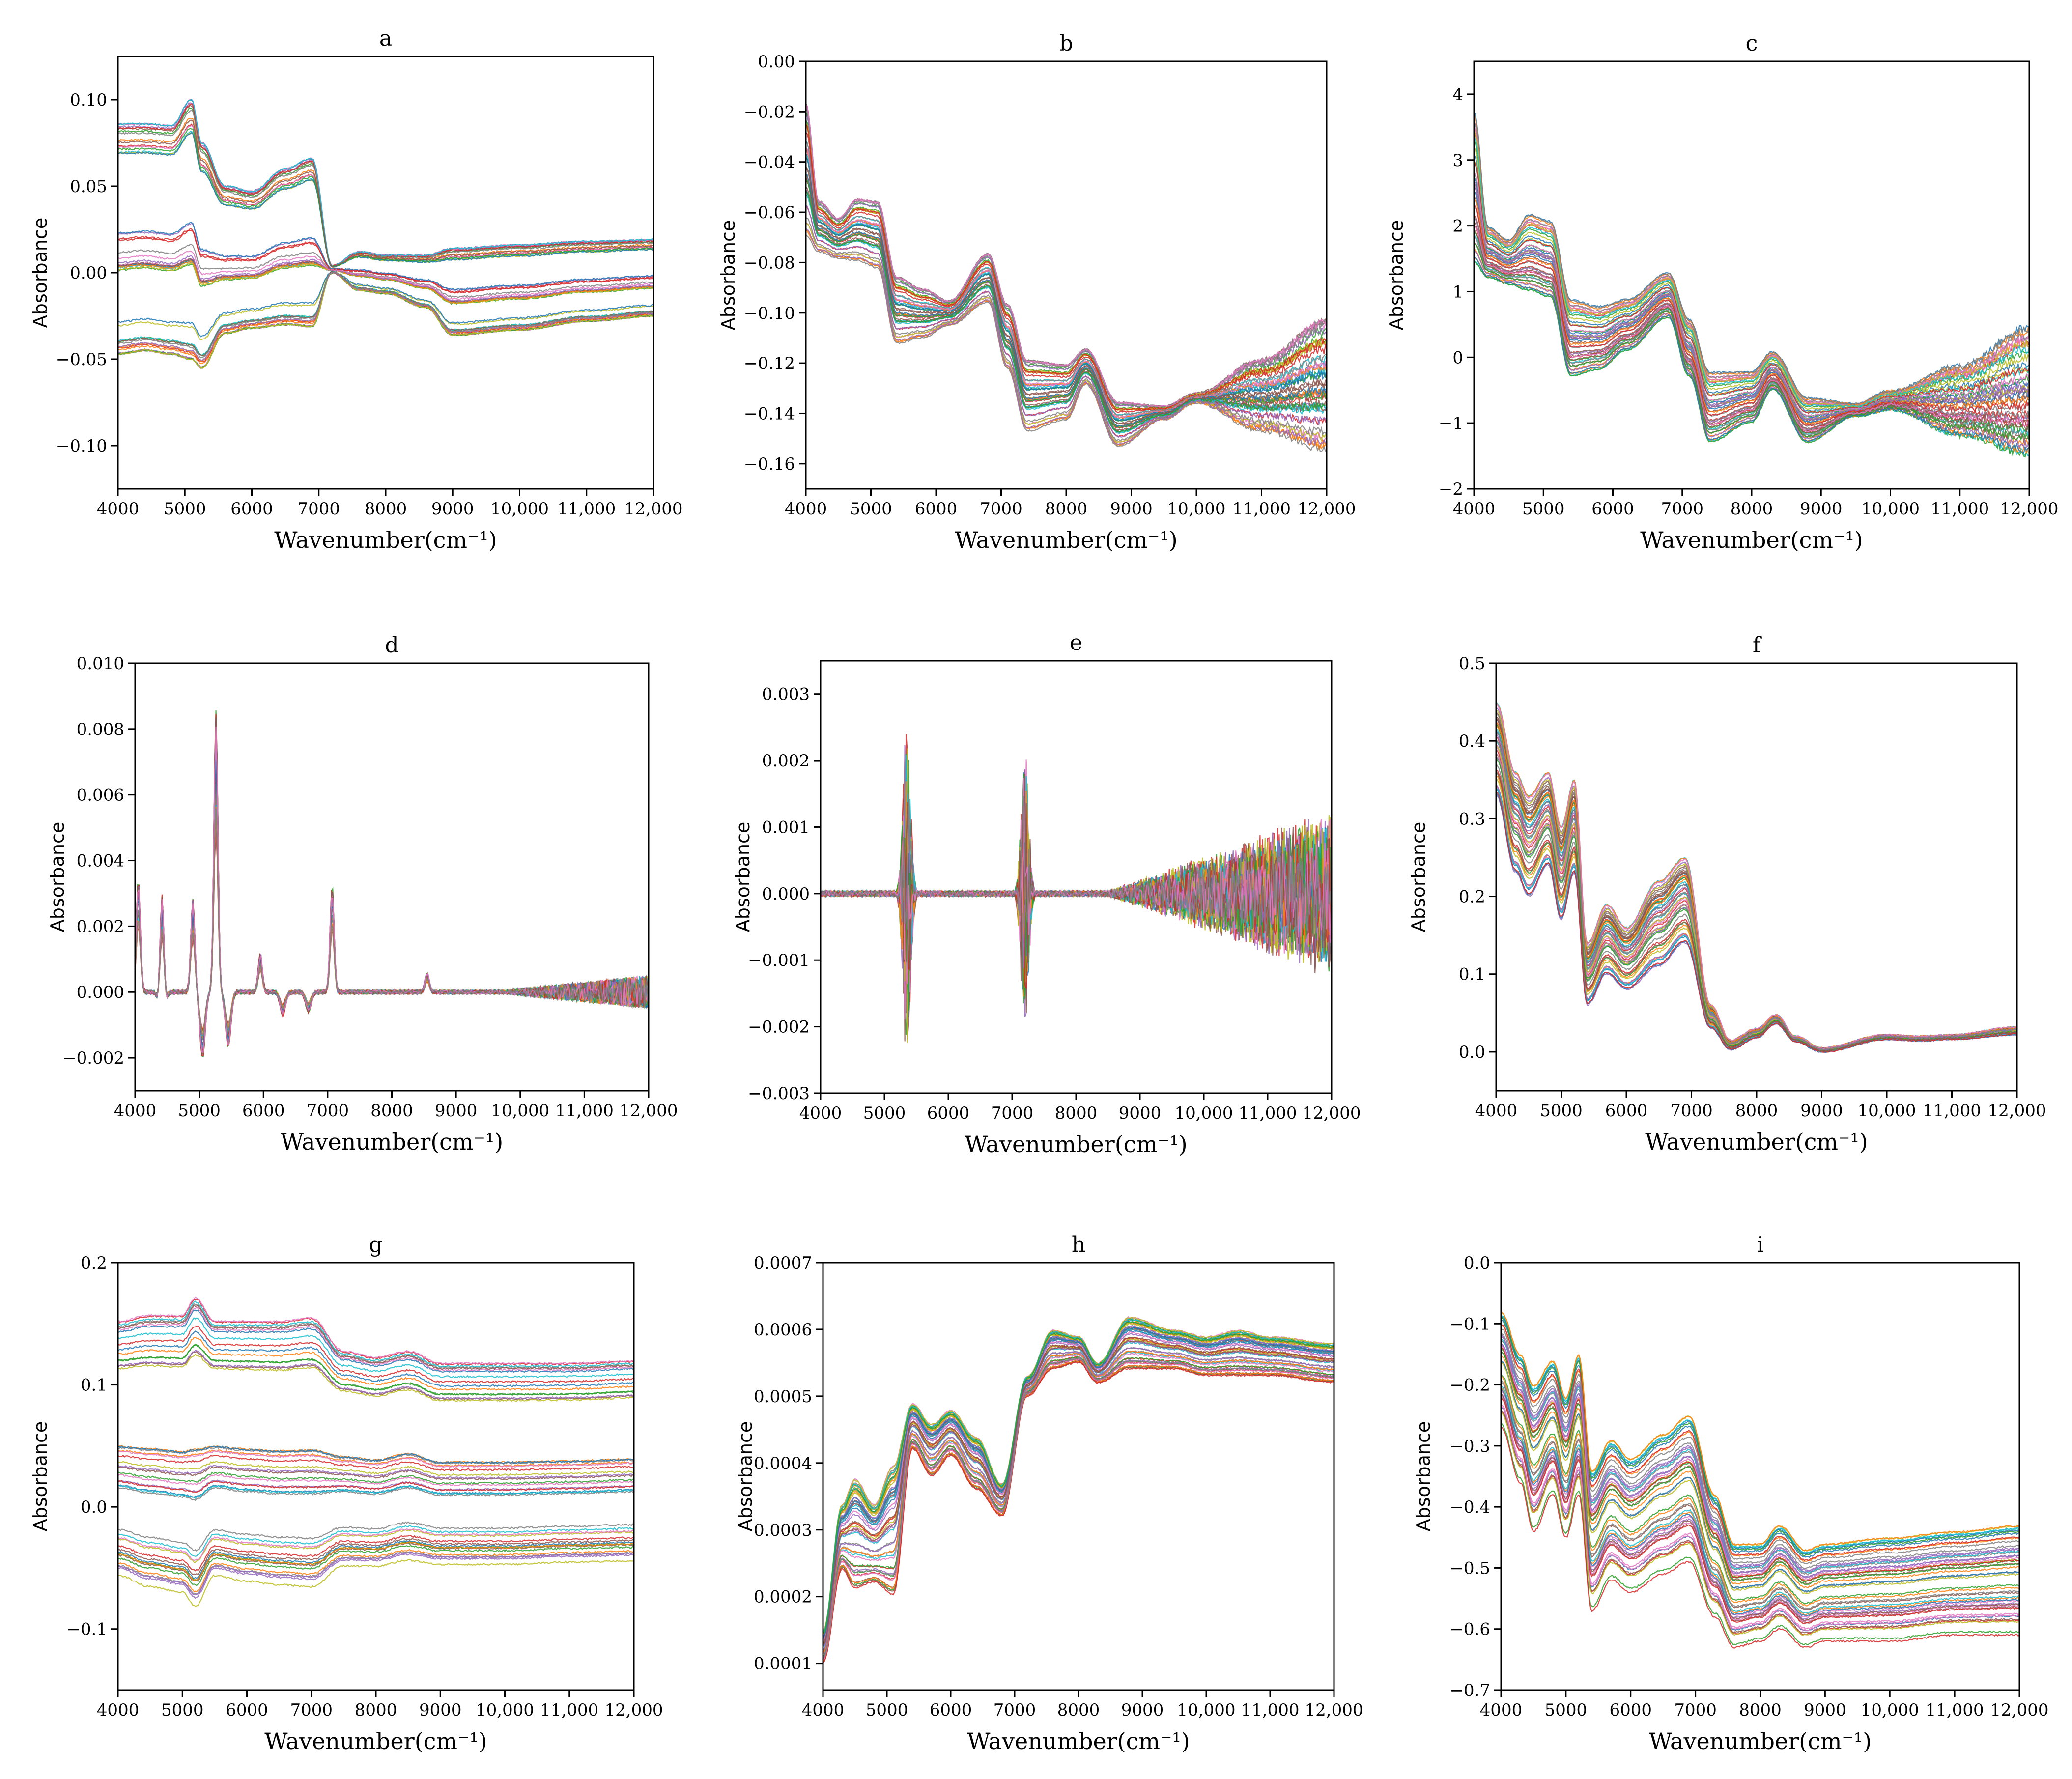 The image size is (2072, 1779). I want to click on y-tick-label: −0.05, so click(81, 360).